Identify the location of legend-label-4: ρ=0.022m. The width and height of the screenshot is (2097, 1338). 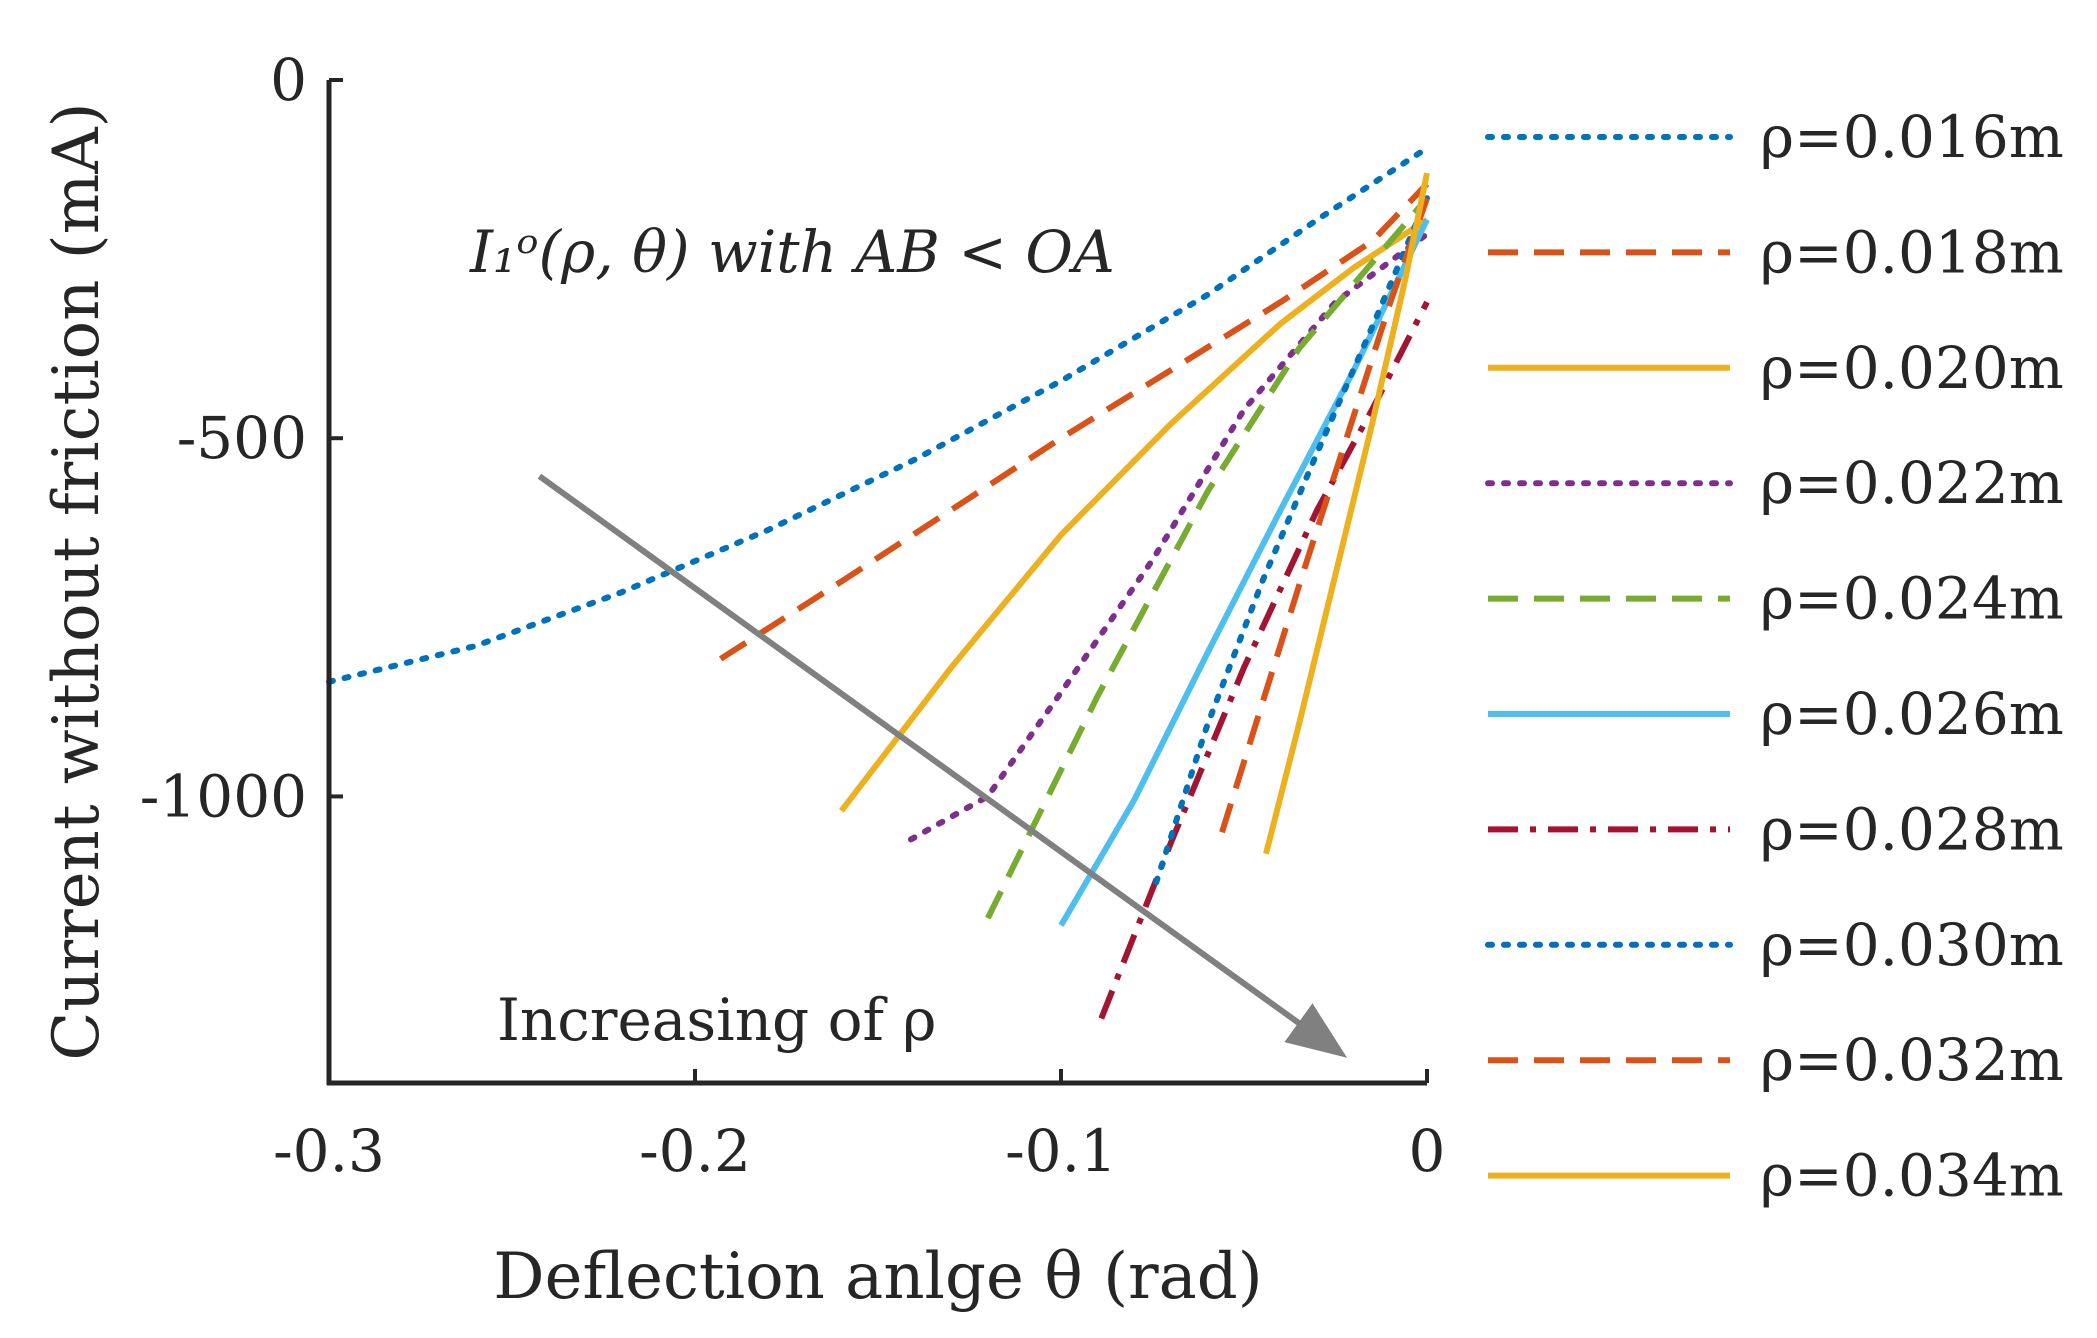
(1912, 483).